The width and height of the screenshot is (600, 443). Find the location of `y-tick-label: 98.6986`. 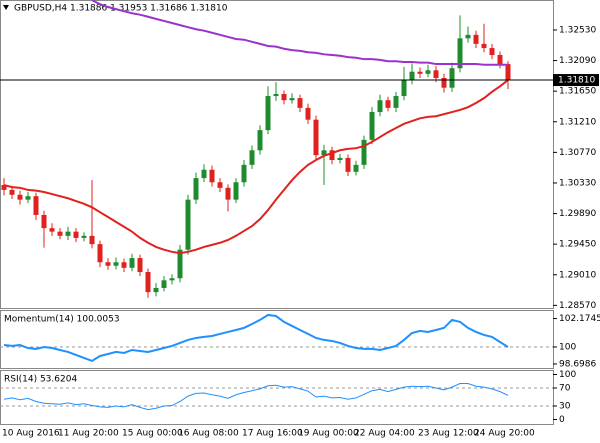

y-tick-label: 98.6986 is located at coordinates (577, 364).